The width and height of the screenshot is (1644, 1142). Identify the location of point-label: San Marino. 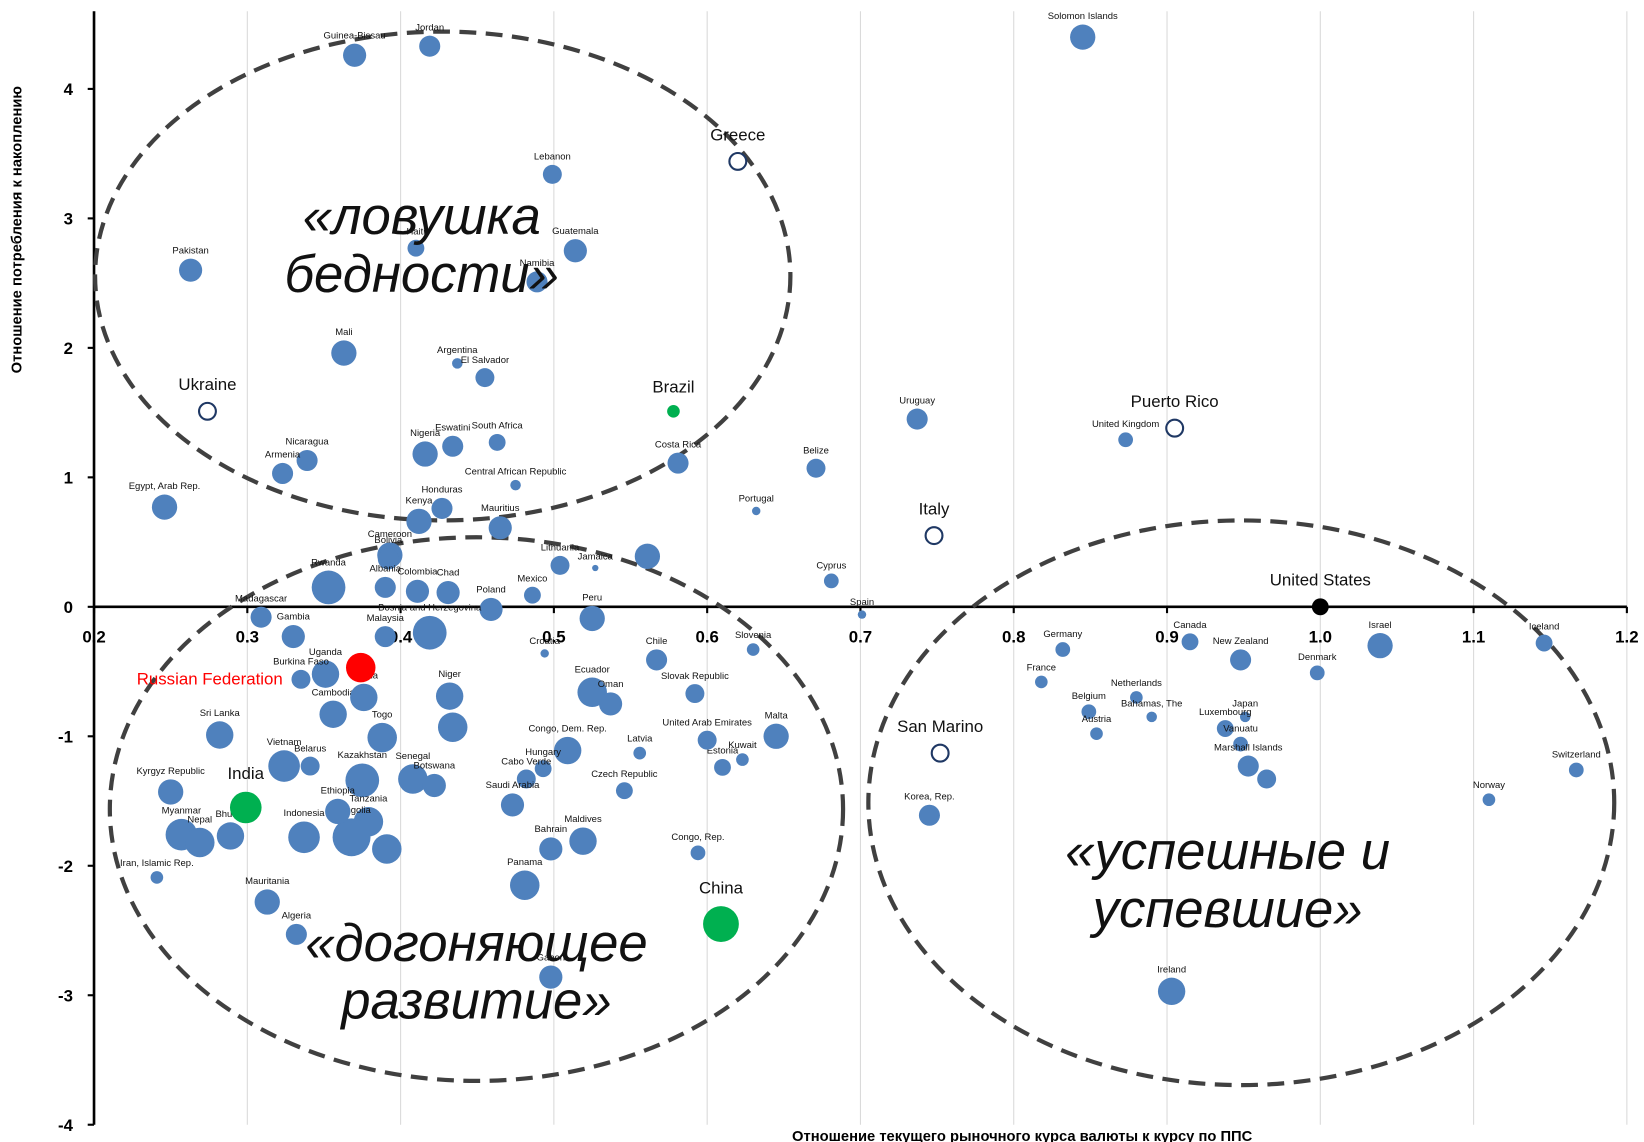
(940, 726).